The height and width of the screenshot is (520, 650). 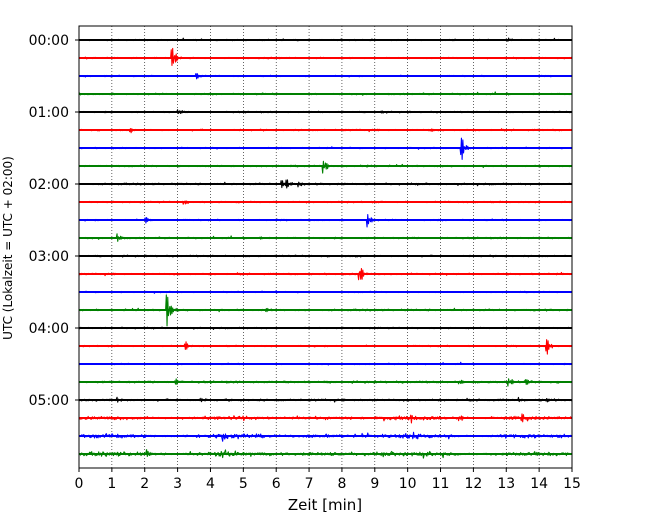 What do you see at coordinates (374, 484) in the screenshot?
I see `x-tick-label: 9` at bounding box center [374, 484].